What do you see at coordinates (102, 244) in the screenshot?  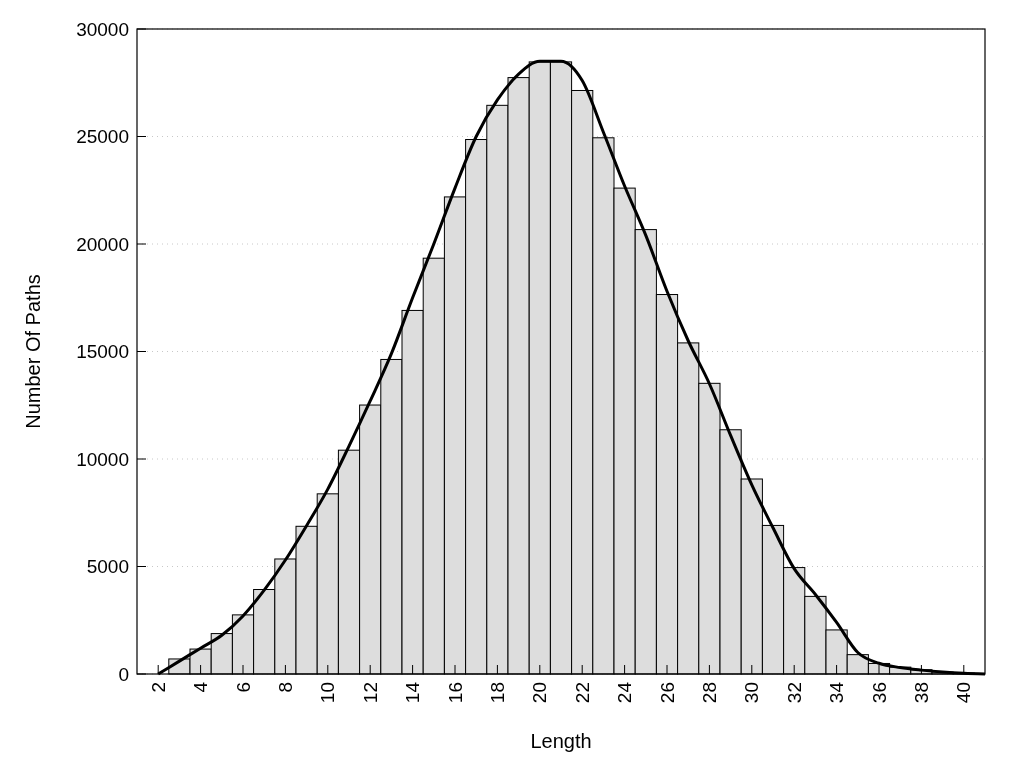 I see `y-tick-label: 20000` at bounding box center [102, 244].